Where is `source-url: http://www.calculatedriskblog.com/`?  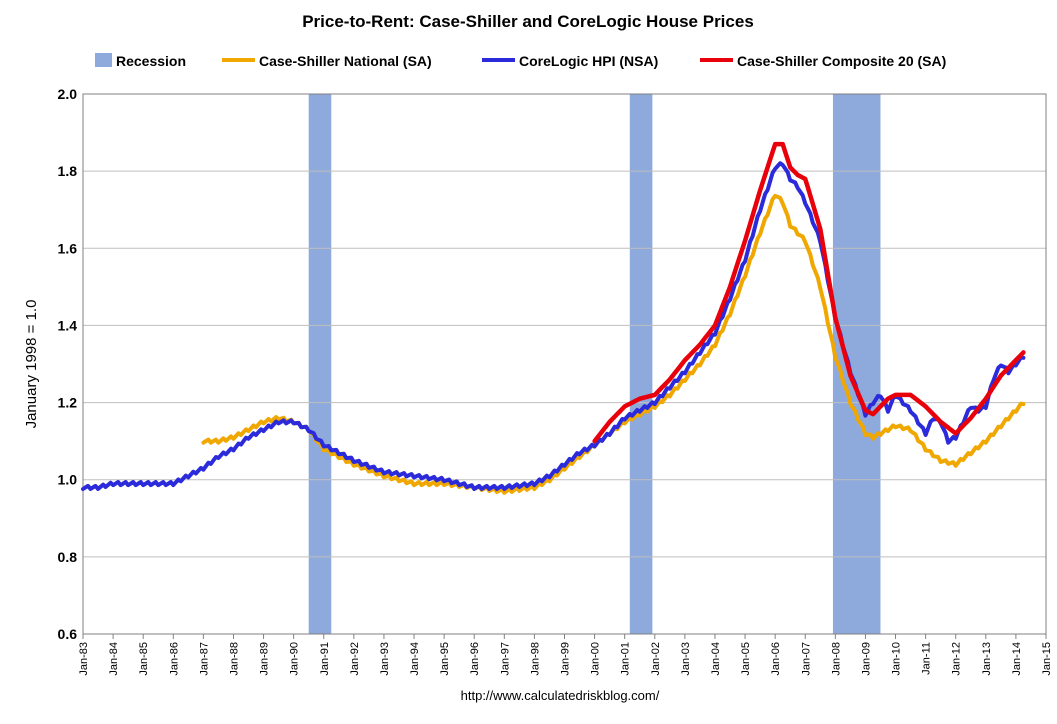
source-url: http://www.calculatedriskblog.com/ is located at coordinates (560, 695).